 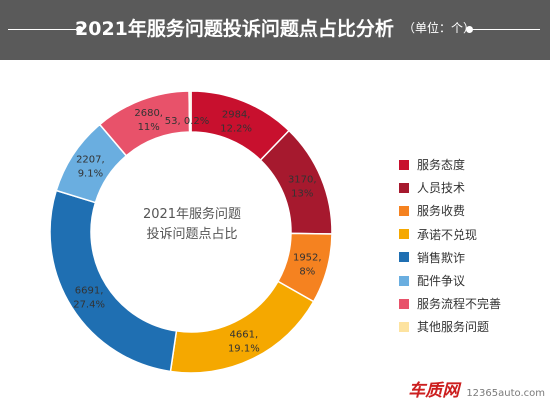 I want to click on legend-label-process-incomplete: 服务流程不完善, so click(x=459, y=304).